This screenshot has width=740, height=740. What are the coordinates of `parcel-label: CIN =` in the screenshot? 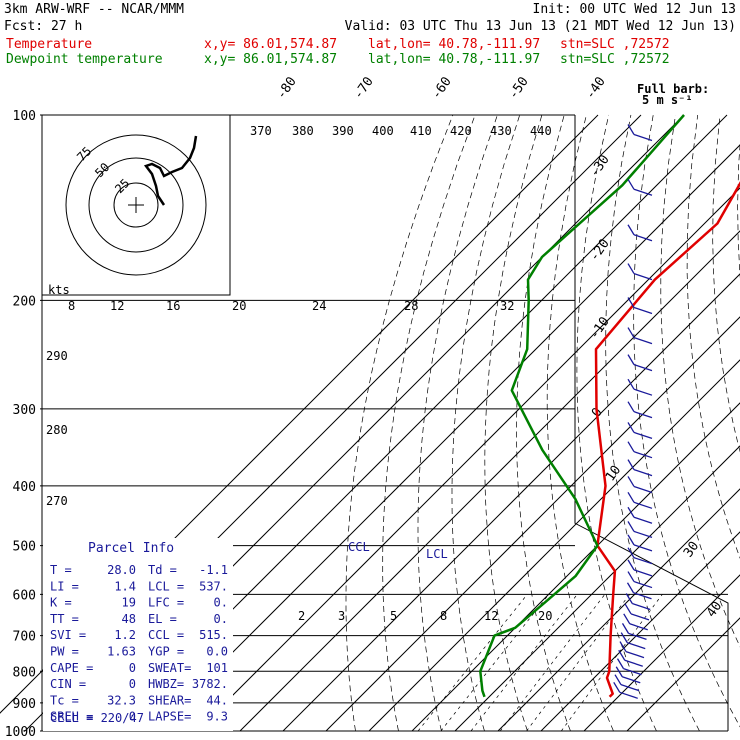 It's located at (68, 684).